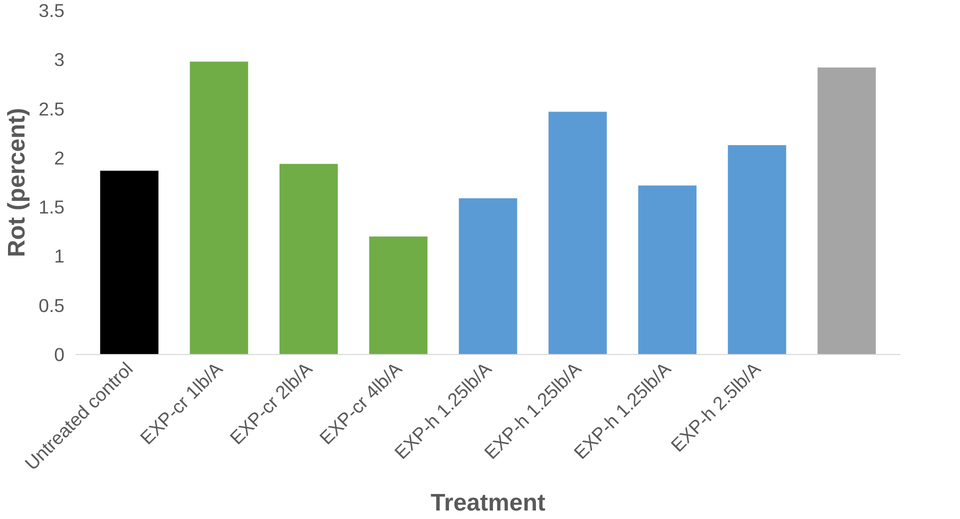  What do you see at coordinates (51, 305) in the screenshot?
I see `y-tick-label: 0.5` at bounding box center [51, 305].